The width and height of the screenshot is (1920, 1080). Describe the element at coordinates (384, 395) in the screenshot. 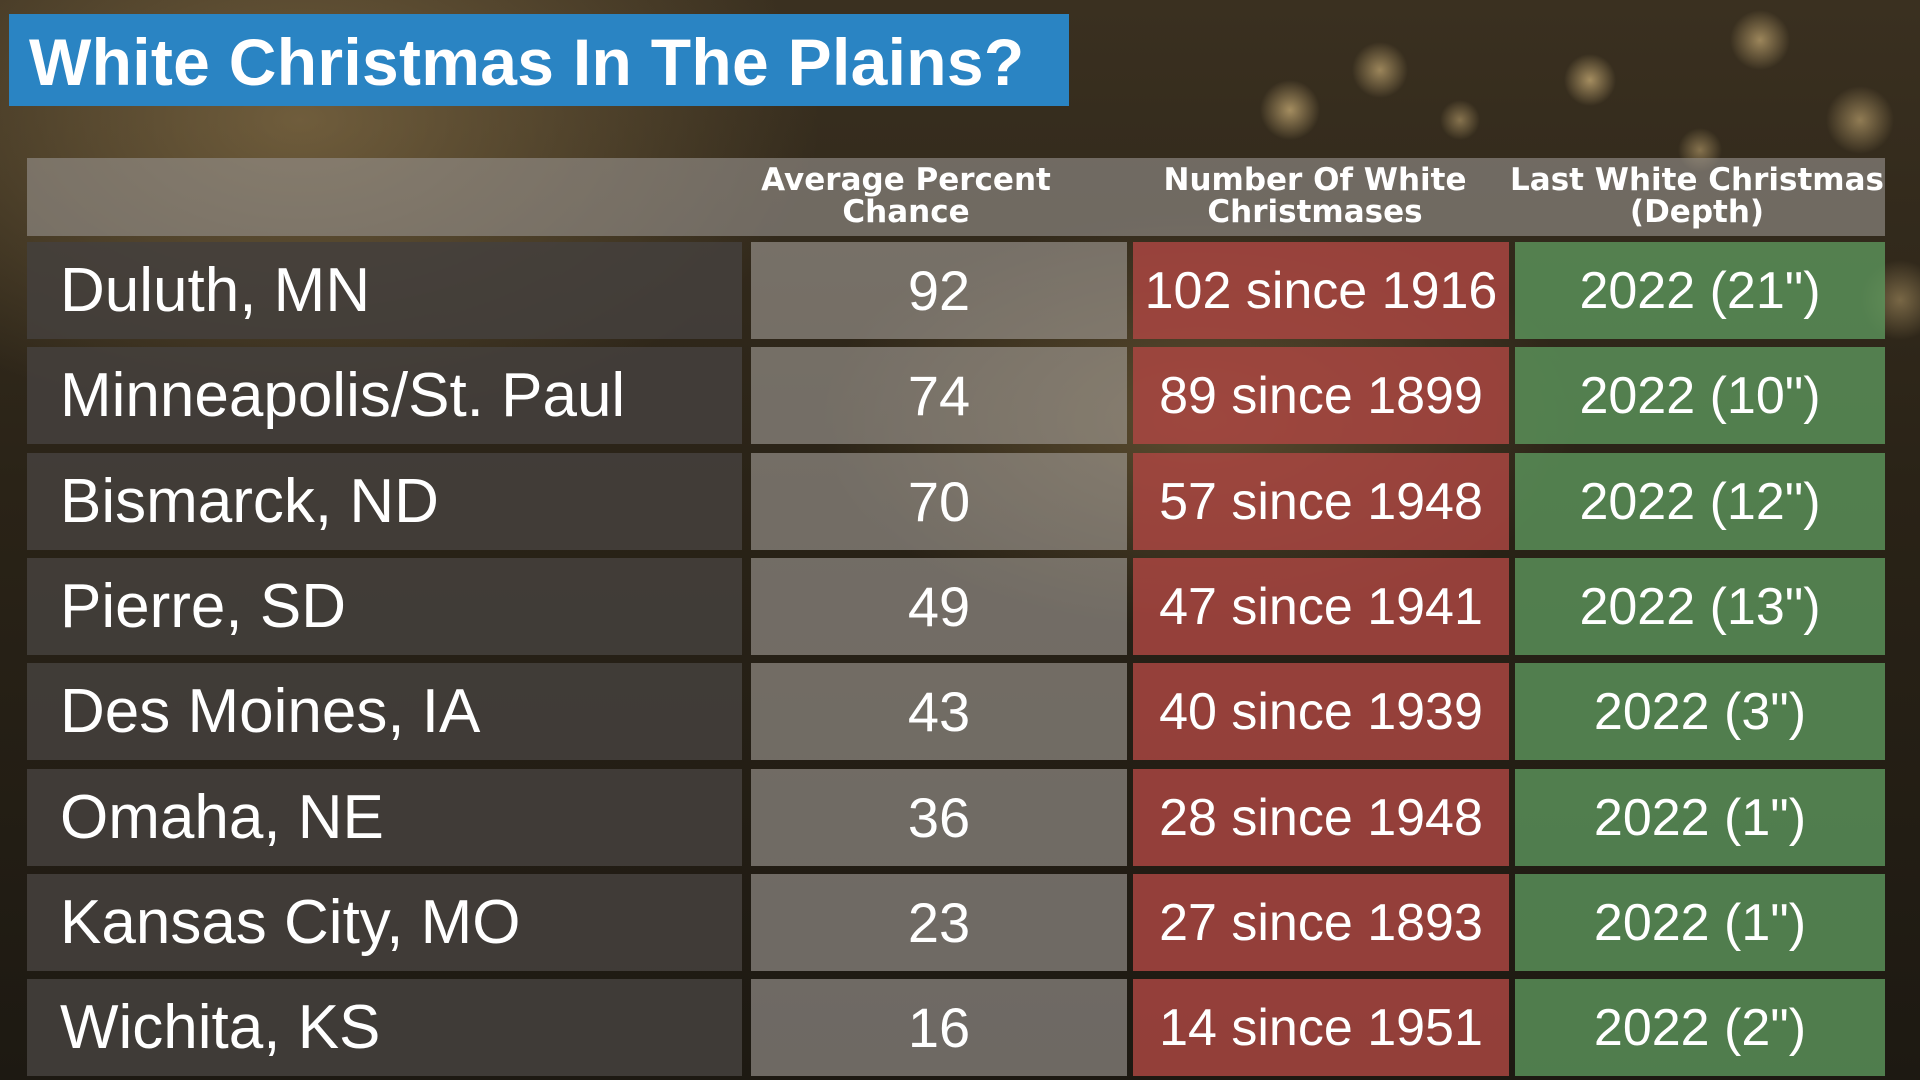

I see `city-cell: Minneapolis/St. Paul` at that location.